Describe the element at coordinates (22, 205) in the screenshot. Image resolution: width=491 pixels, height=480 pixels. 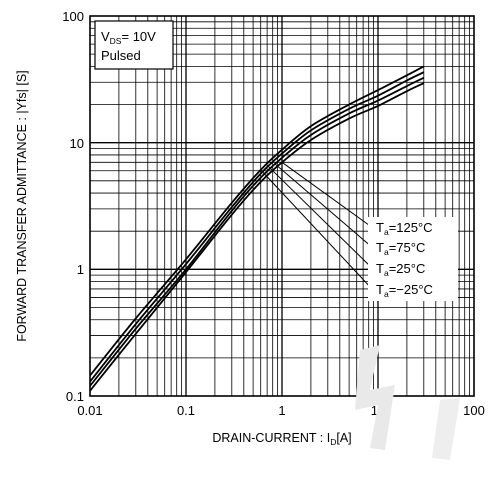
I see `y-axis-label: FORWARD TRANSFER ADMITTANCE : |Yfs| [S]` at that location.